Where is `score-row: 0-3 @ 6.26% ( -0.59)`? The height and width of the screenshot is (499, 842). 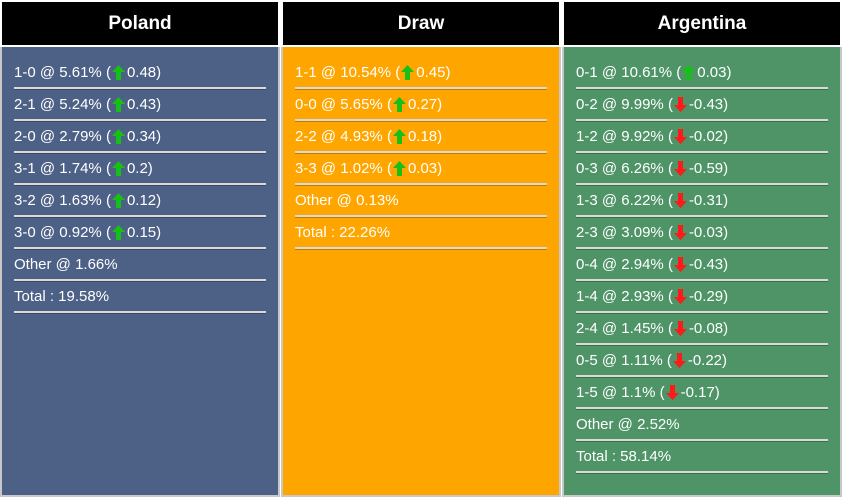 score-row: 0-3 @ 6.26% ( -0.59) is located at coordinates (702, 169).